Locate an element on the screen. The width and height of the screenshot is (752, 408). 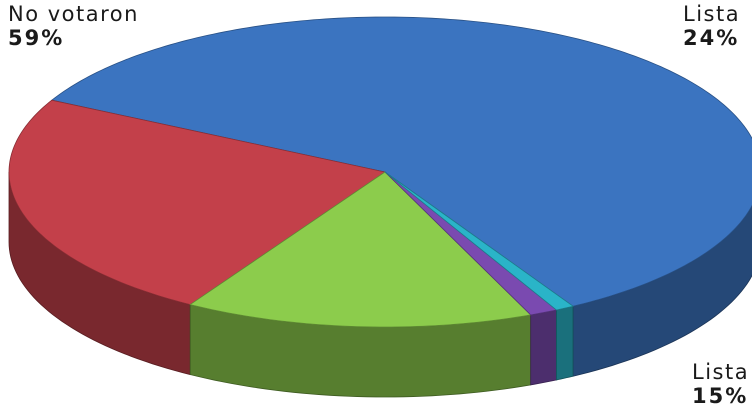
slice-label-lista-24: Lista 24% is located at coordinates (711, 26).